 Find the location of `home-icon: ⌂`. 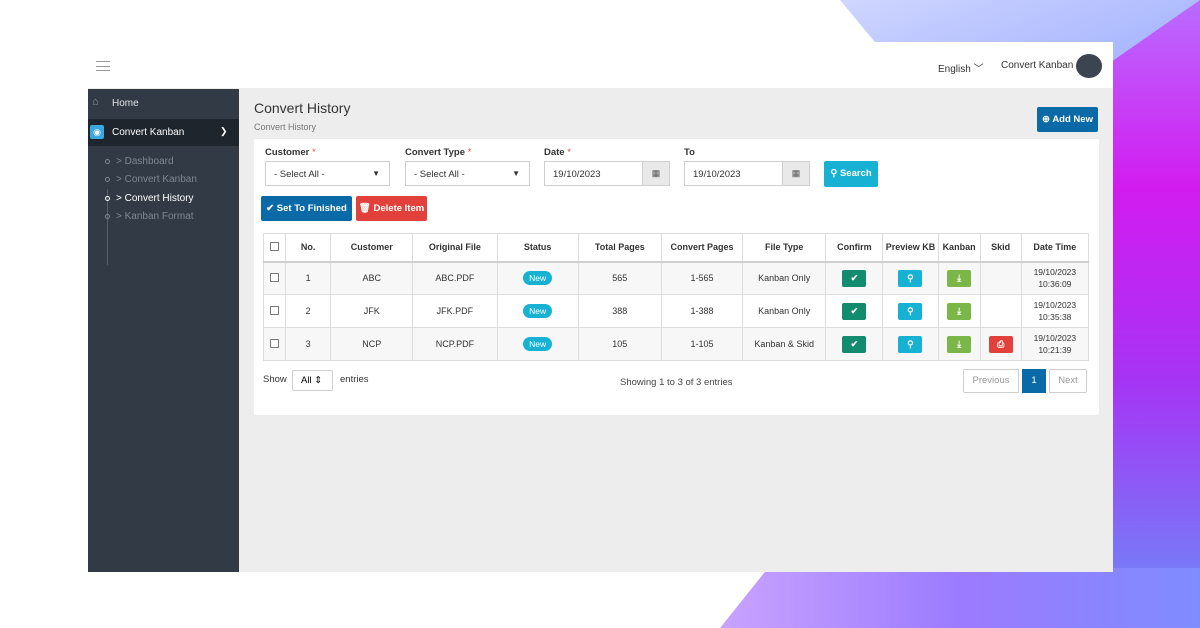

home-icon: ⌂ is located at coordinates (95, 102).